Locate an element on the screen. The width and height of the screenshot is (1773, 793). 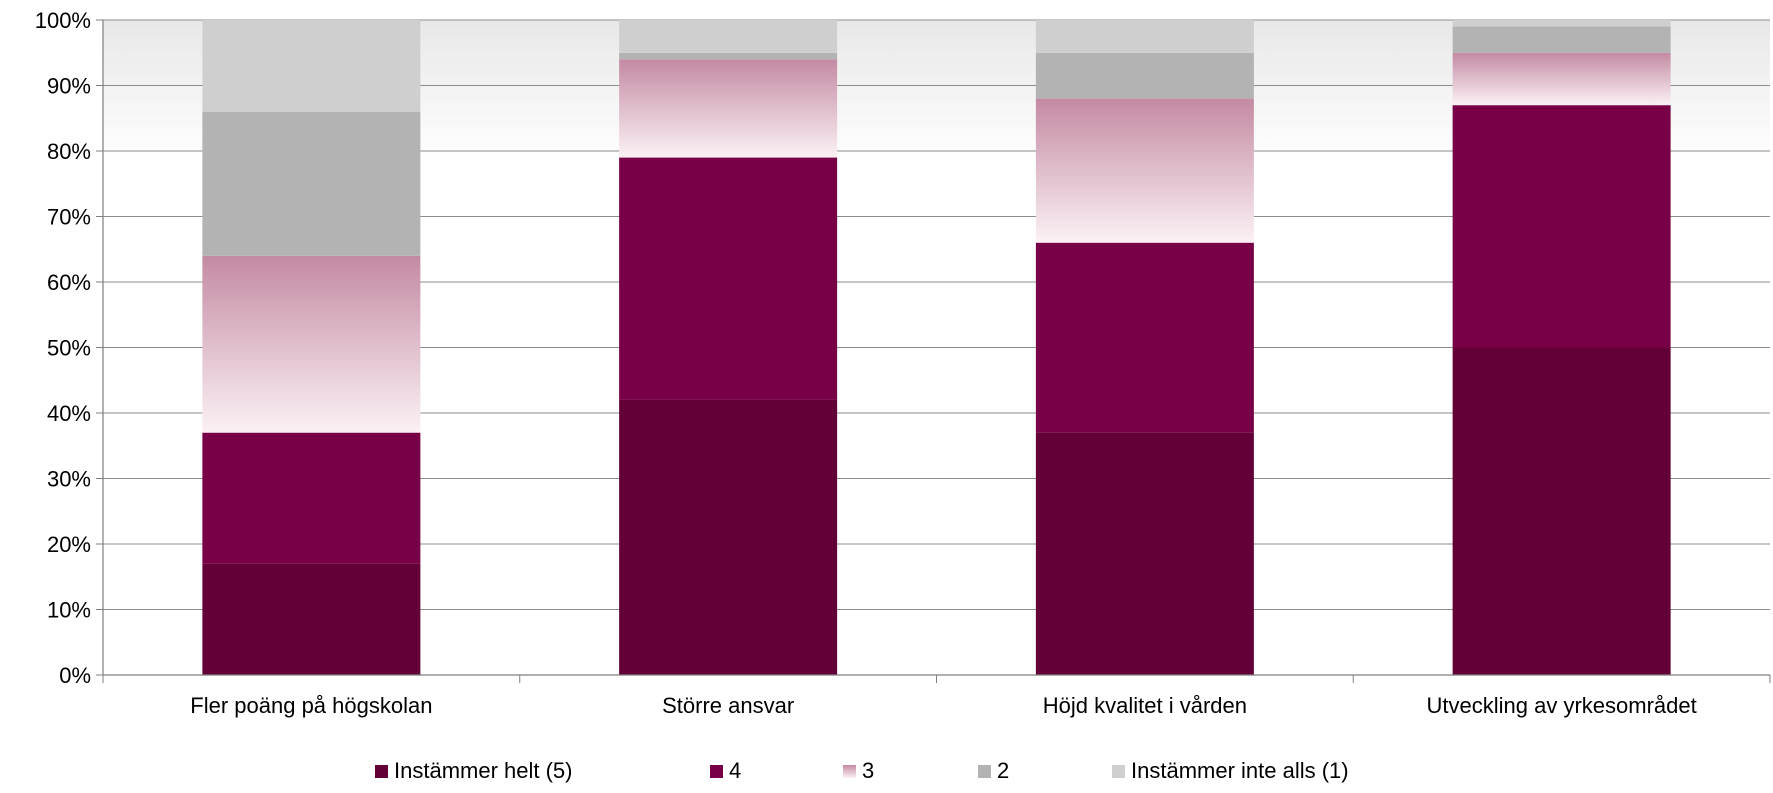
y-tick-label: 20% is located at coordinates (69, 544).